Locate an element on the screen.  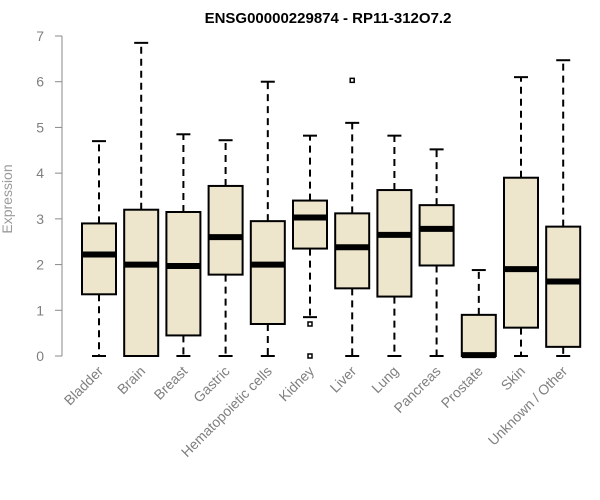
x-tick-label: Skin is located at coordinates (513, 378).